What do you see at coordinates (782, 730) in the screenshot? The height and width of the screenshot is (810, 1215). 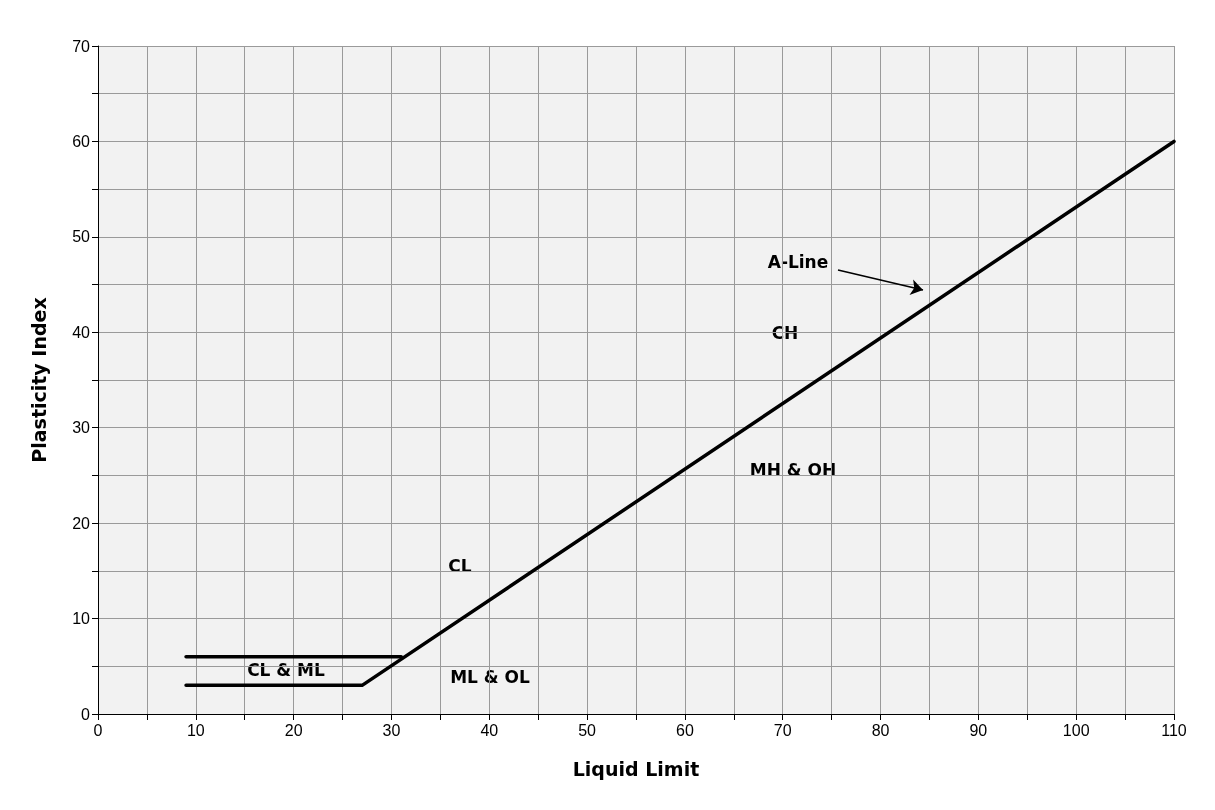 I see `x-tick-label: 70` at bounding box center [782, 730].